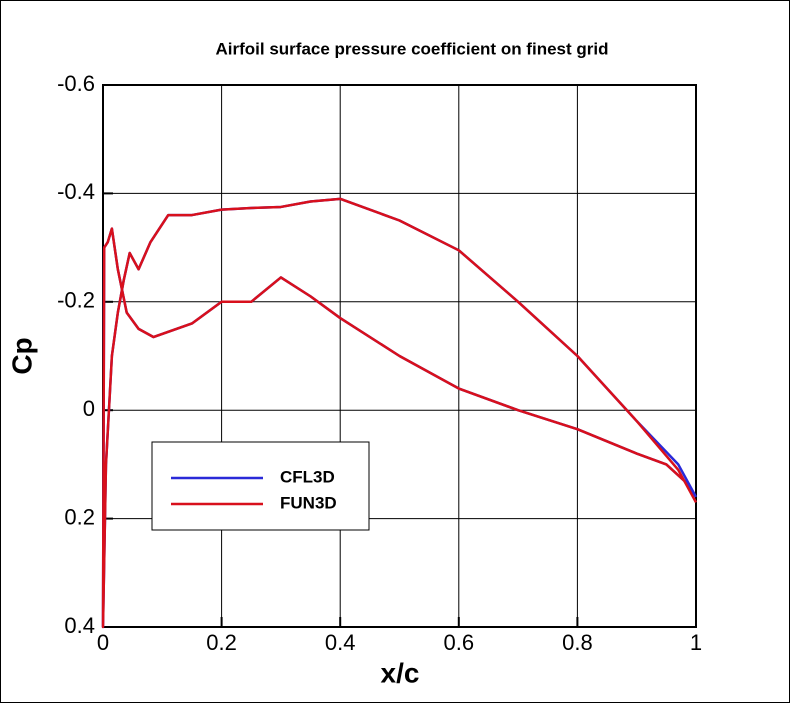  What do you see at coordinates (103, 642) in the screenshot?
I see `x-tick-label: 0` at bounding box center [103, 642].